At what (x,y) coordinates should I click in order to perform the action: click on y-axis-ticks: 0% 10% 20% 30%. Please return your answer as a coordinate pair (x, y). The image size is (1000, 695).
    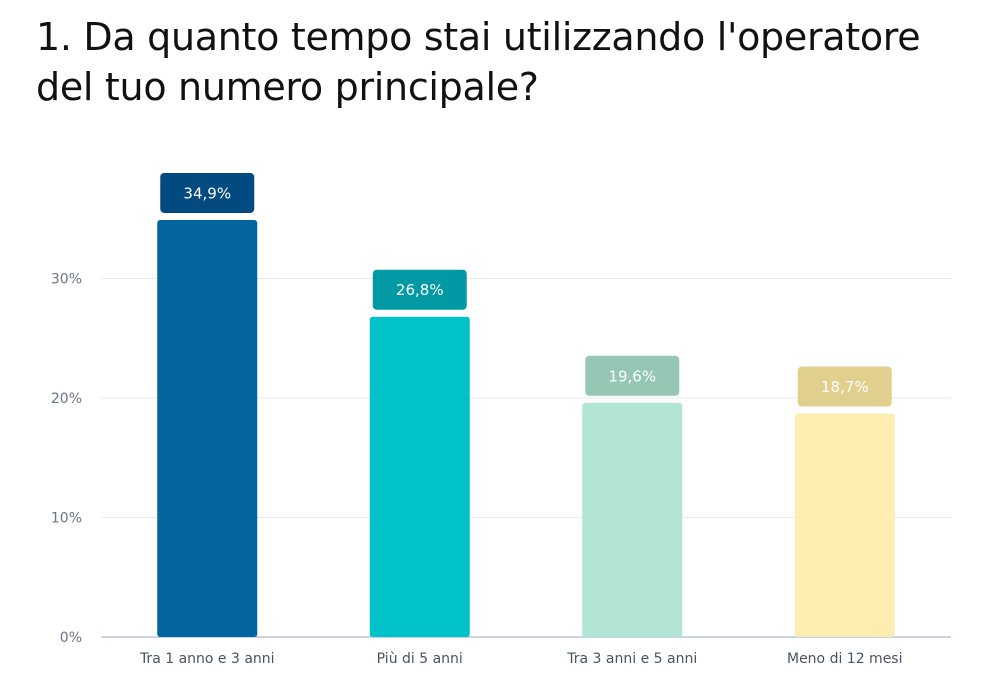
    Looking at the image, I should click on (66, 459).